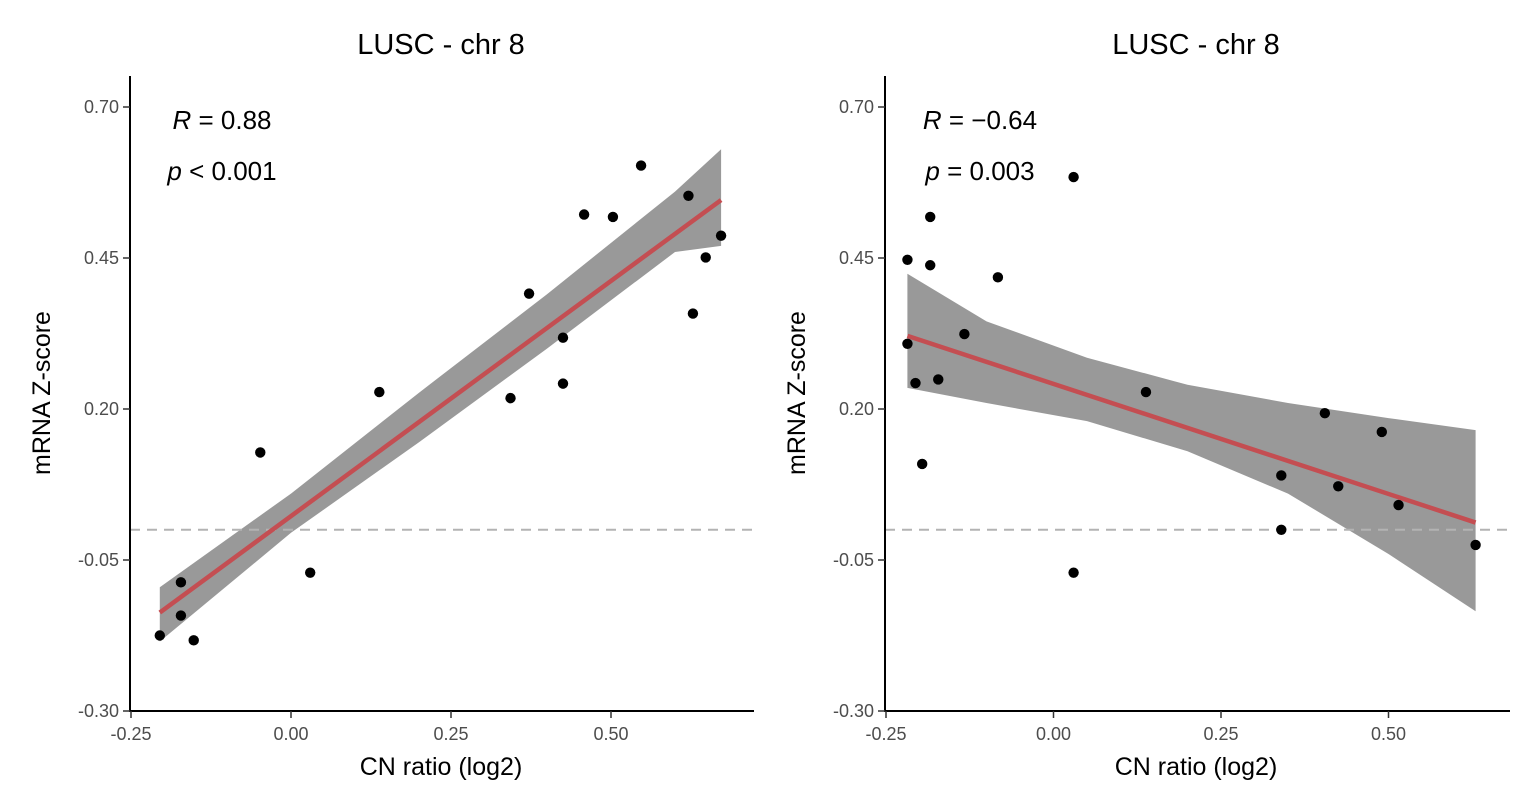 This screenshot has height=810, width=1538. What do you see at coordinates (1191, 429) in the screenshot?
I see `regression-line` at bounding box center [1191, 429].